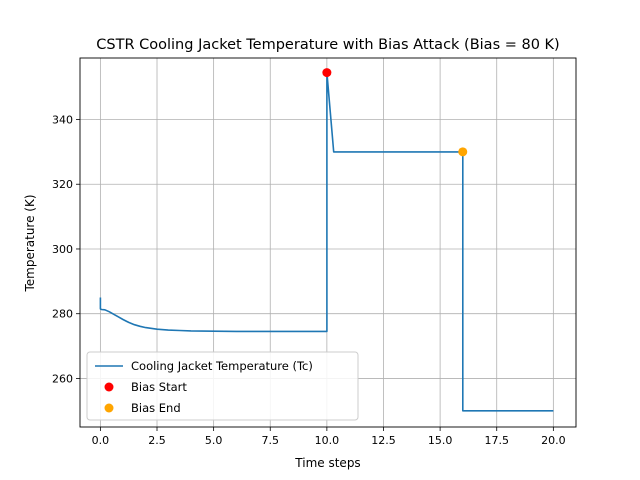  What do you see at coordinates (383, 440) in the screenshot?
I see `x-tick-label: 12.5` at bounding box center [383, 440].